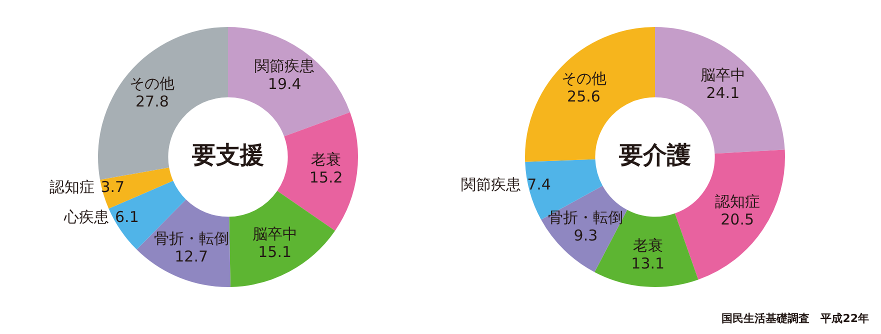 The width and height of the screenshot is (881, 334). I want to click on text: 要介護, so click(654, 155).